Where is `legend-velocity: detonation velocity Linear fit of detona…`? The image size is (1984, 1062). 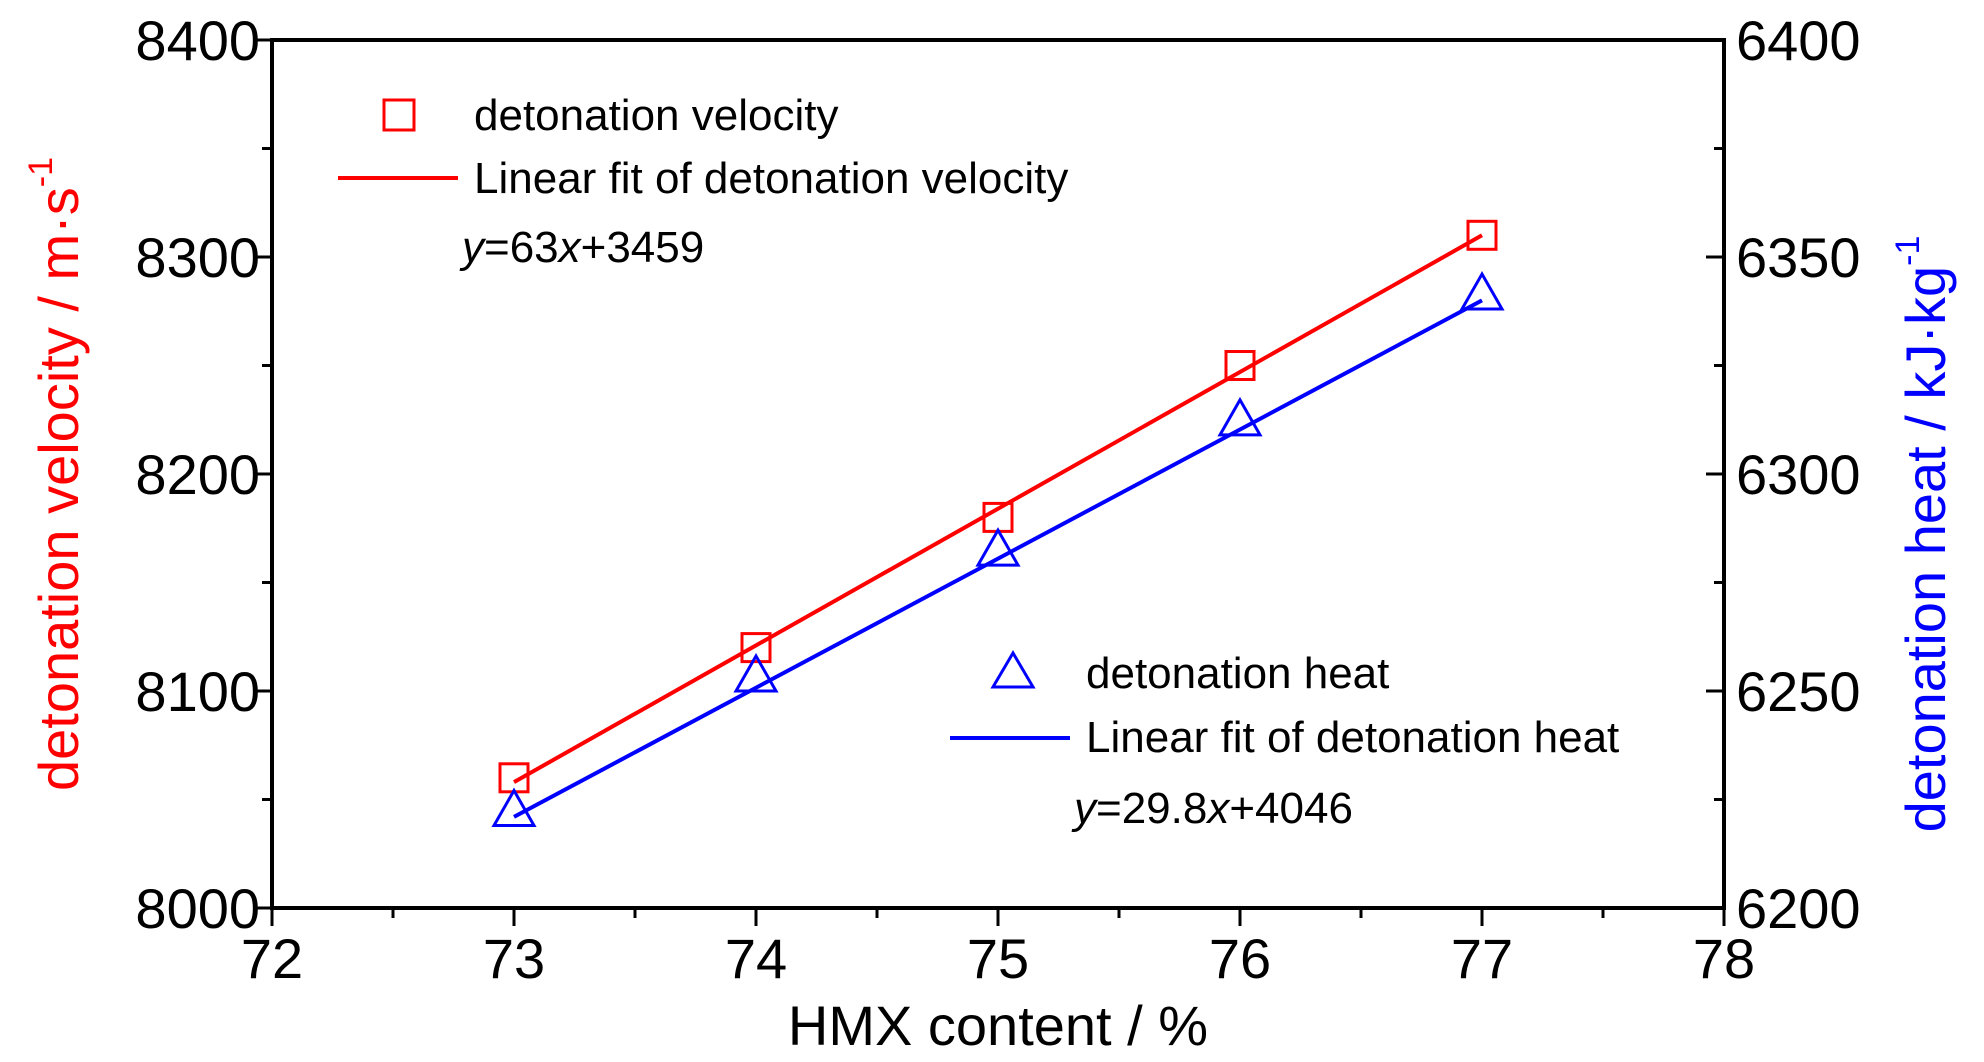
legend-velocity: detonation velocity Linear fit of detona… is located at coordinates (703, 181).